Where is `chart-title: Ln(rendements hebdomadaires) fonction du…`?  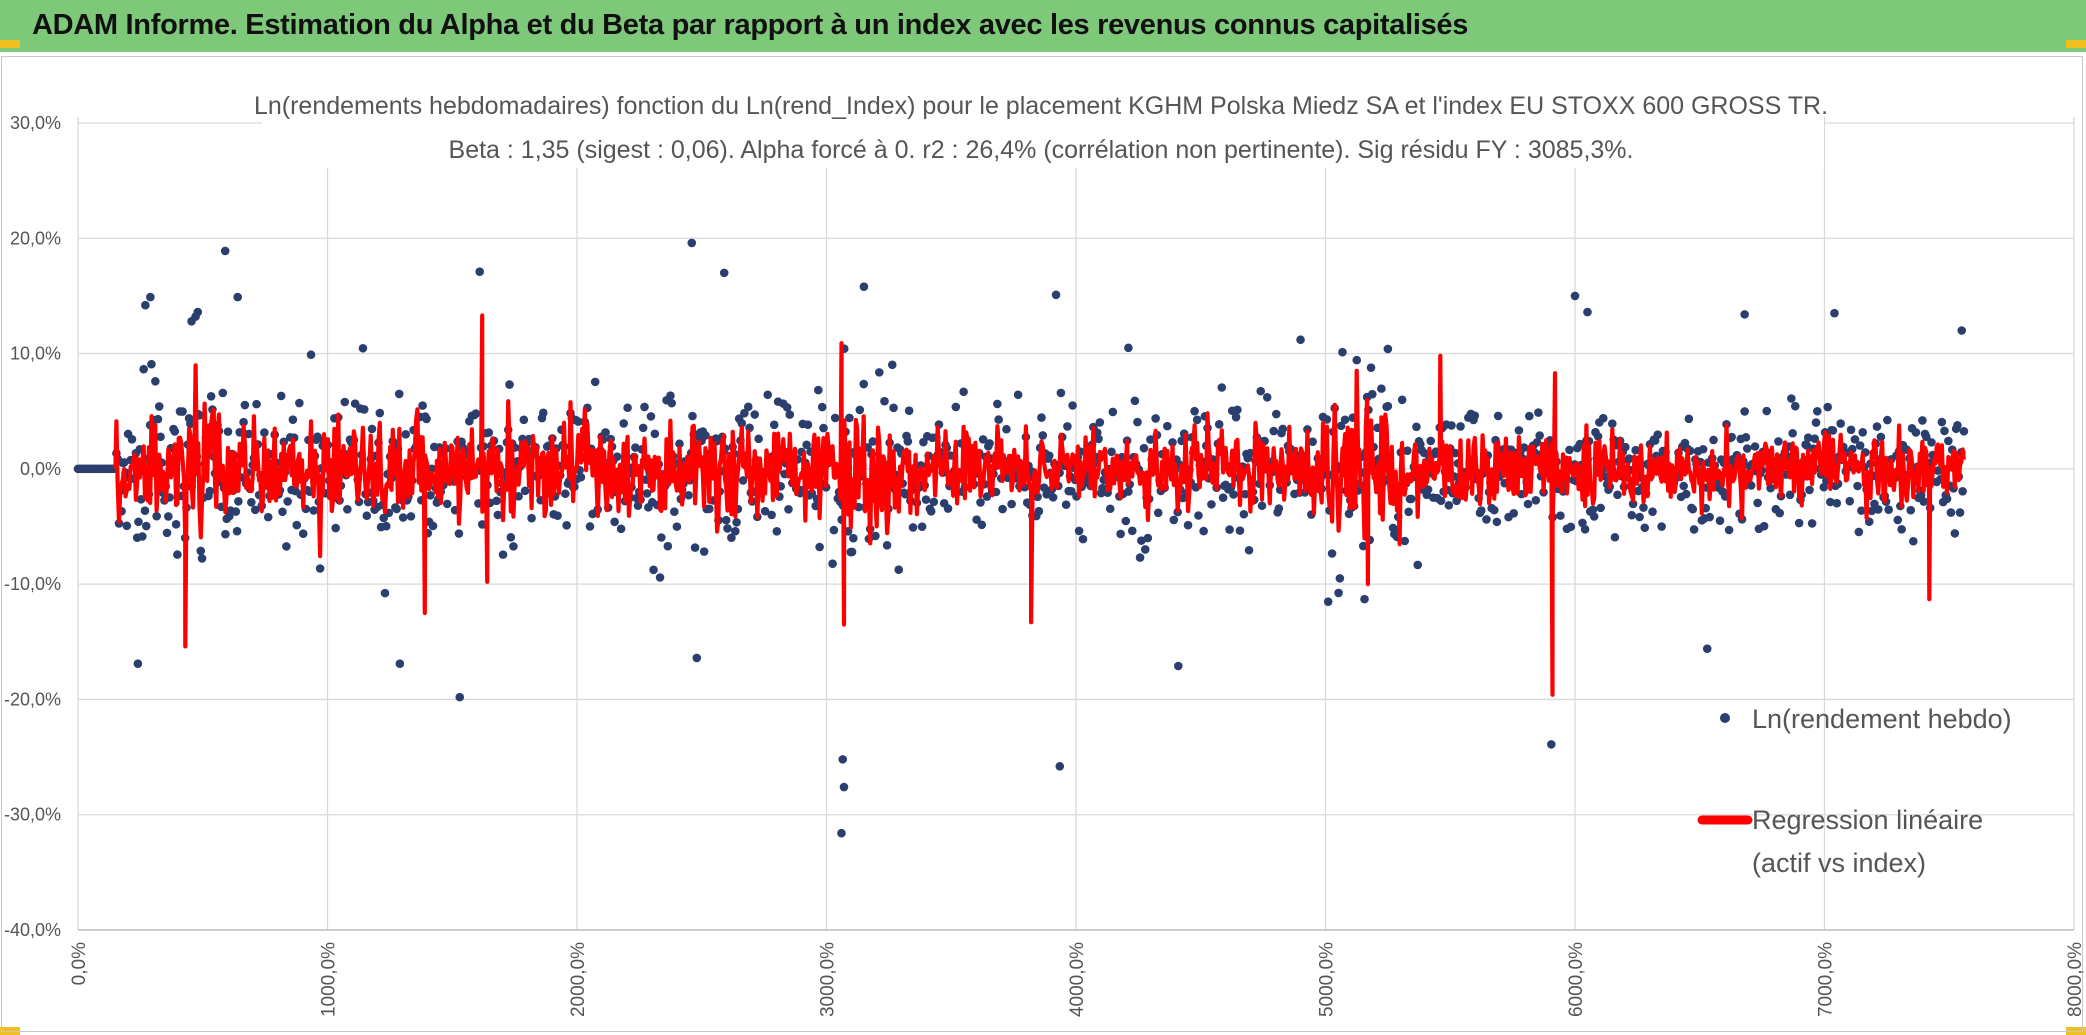
chart-title: Ln(rendements hebdomadaires) fonction du… is located at coordinates (1041, 106).